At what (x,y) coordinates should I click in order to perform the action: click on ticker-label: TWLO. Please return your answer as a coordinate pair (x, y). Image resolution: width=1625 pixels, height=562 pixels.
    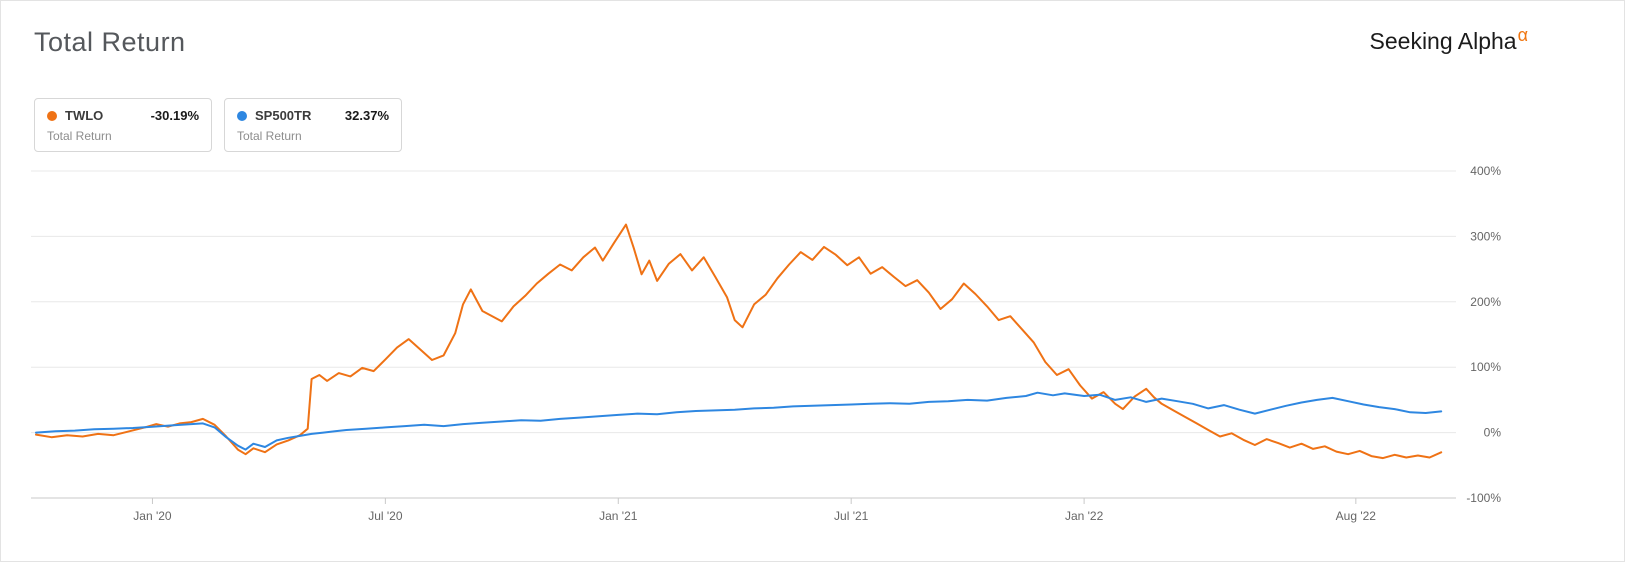
    Looking at the image, I should click on (84, 115).